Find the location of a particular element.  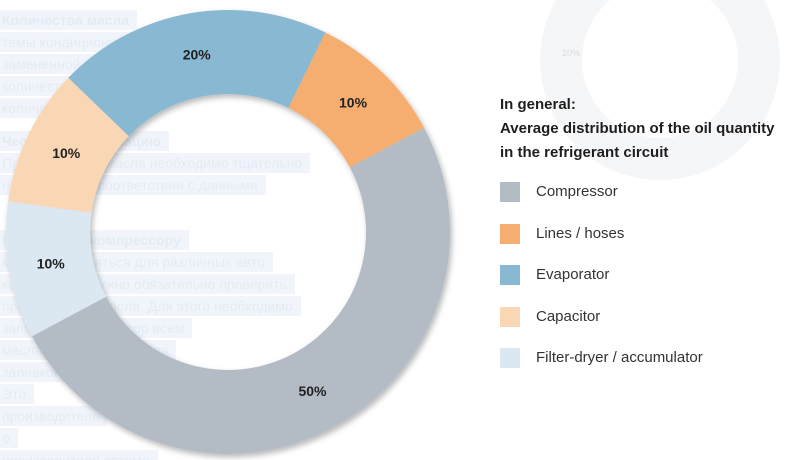

donut-slice-lines-hoses is located at coordinates (356, 100).